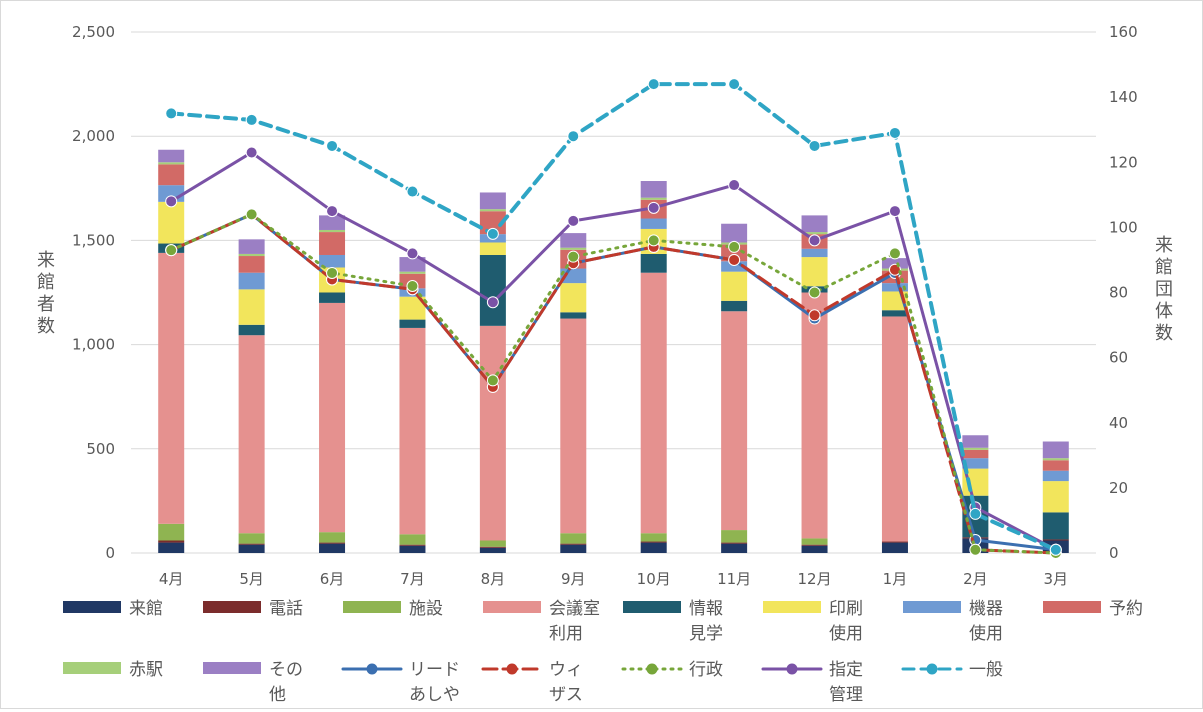 Image resolution: width=1203 pixels, height=712 pixels. I want to click on legend-label: 一般, so click(986, 670).